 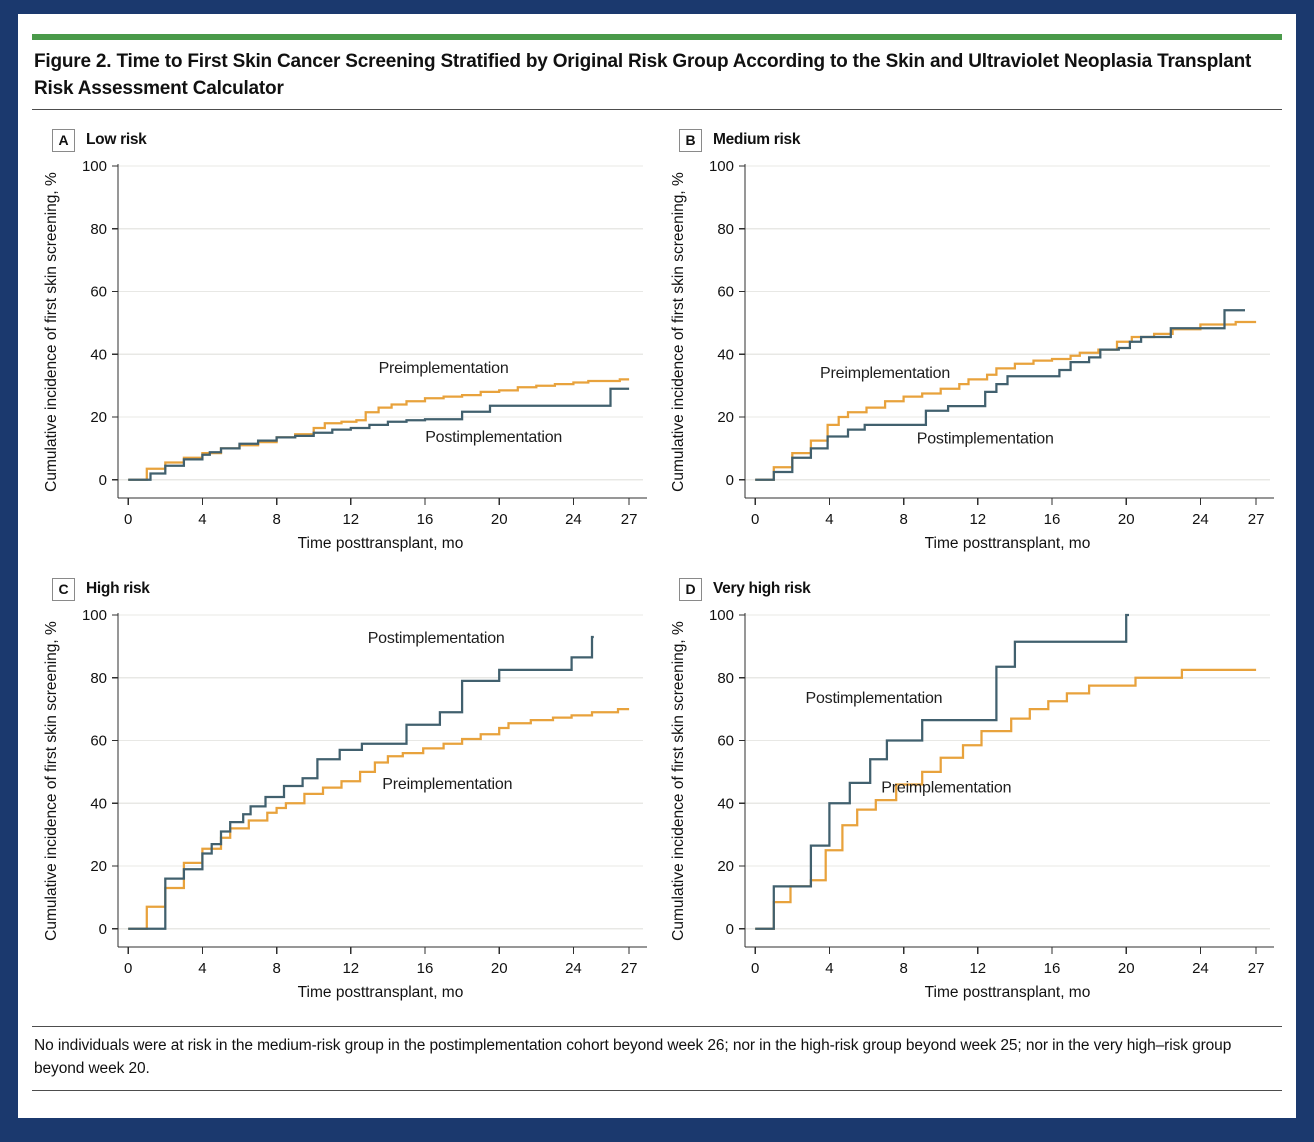 What do you see at coordinates (353, 589) in the screenshot?
I see `panel-c-header: C High risk` at bounding box center [353, 589].